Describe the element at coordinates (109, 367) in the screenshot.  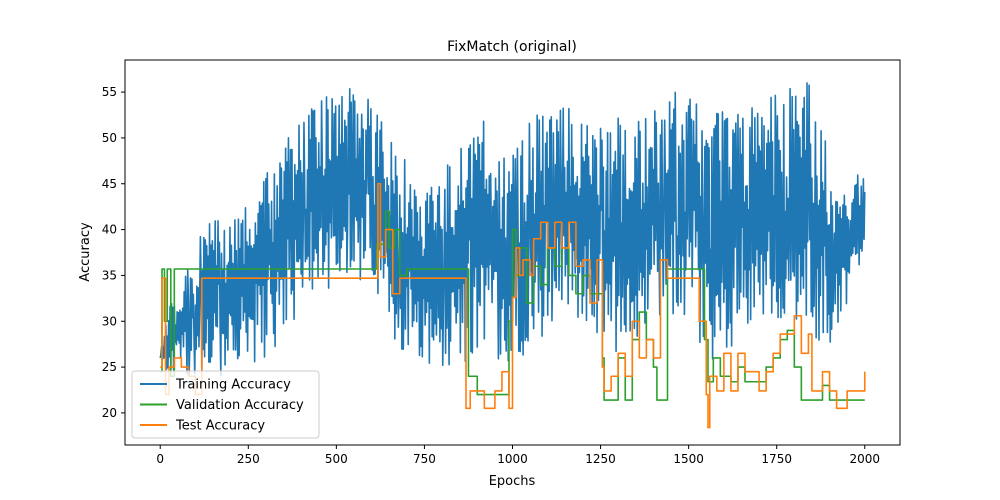
I see `y-tick-label: 25` at that location.